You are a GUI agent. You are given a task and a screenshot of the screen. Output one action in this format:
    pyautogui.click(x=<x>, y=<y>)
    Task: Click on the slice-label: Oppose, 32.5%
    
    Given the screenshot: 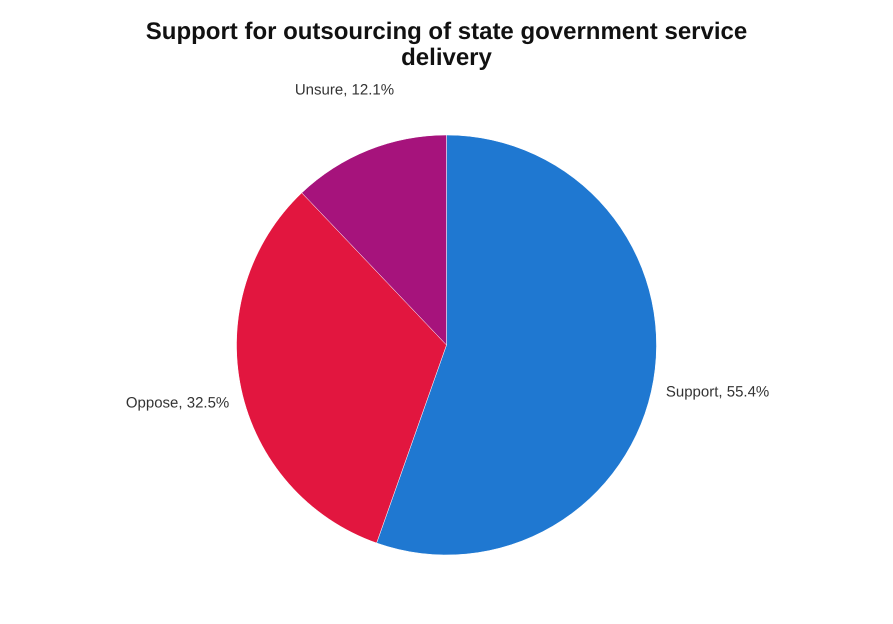 What is the action you would take?
    pyautogui.click(x=178, y=403)
    